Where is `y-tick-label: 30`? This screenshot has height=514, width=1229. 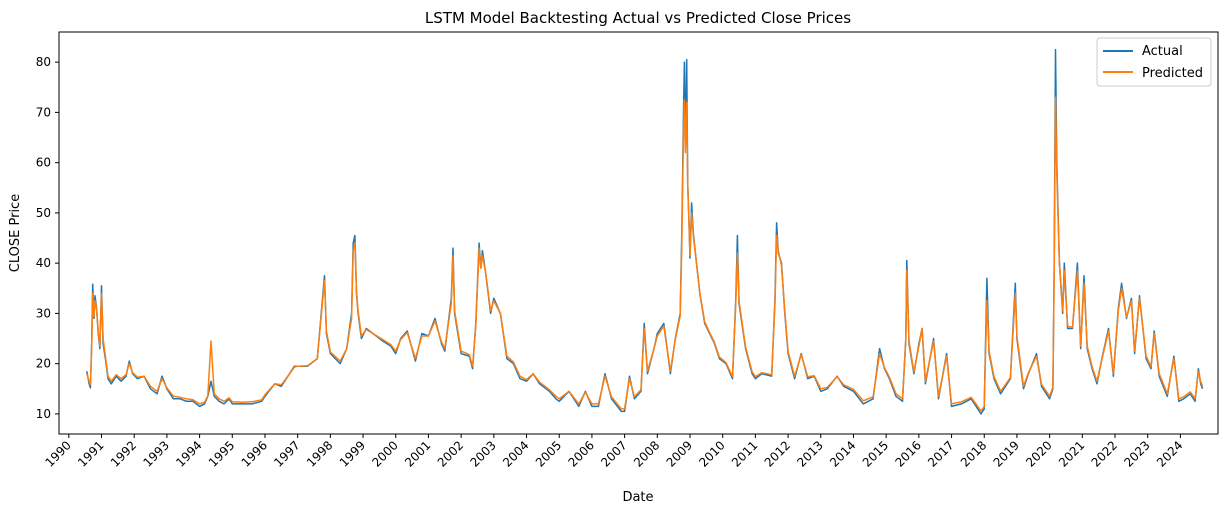
y-tick-label: 30 is located at coordinates (43, 313).